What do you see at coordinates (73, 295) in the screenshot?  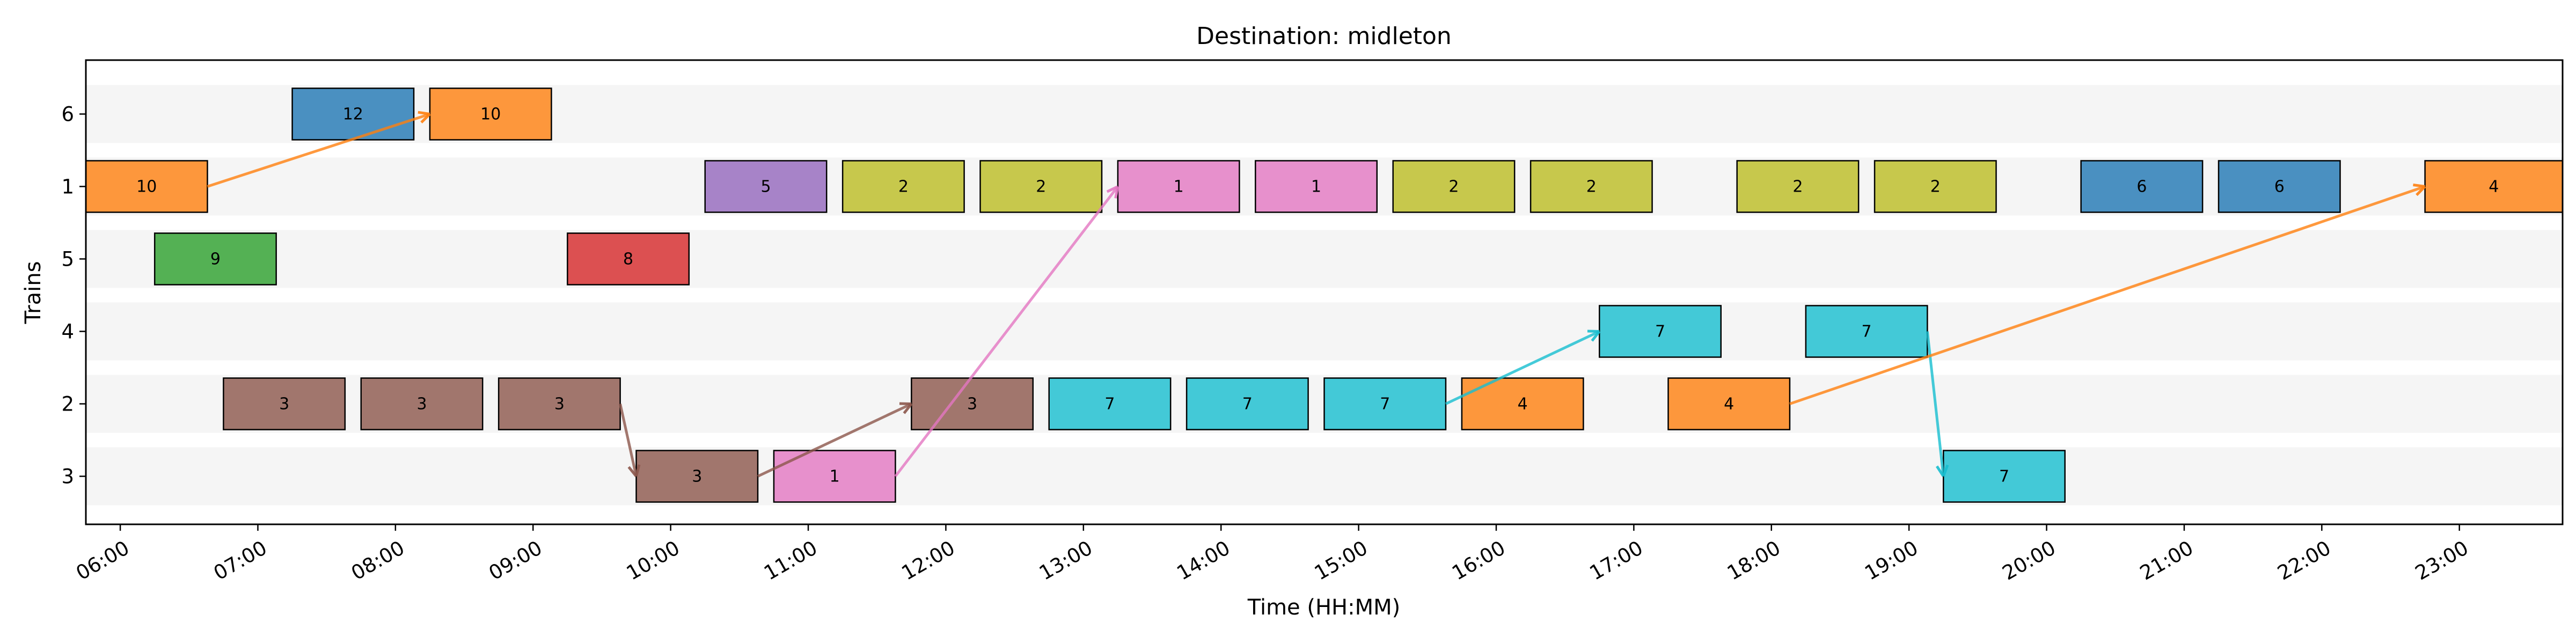 I see `y-axis: 6 1 5 4 2 3` at bounding box center [73, 295].